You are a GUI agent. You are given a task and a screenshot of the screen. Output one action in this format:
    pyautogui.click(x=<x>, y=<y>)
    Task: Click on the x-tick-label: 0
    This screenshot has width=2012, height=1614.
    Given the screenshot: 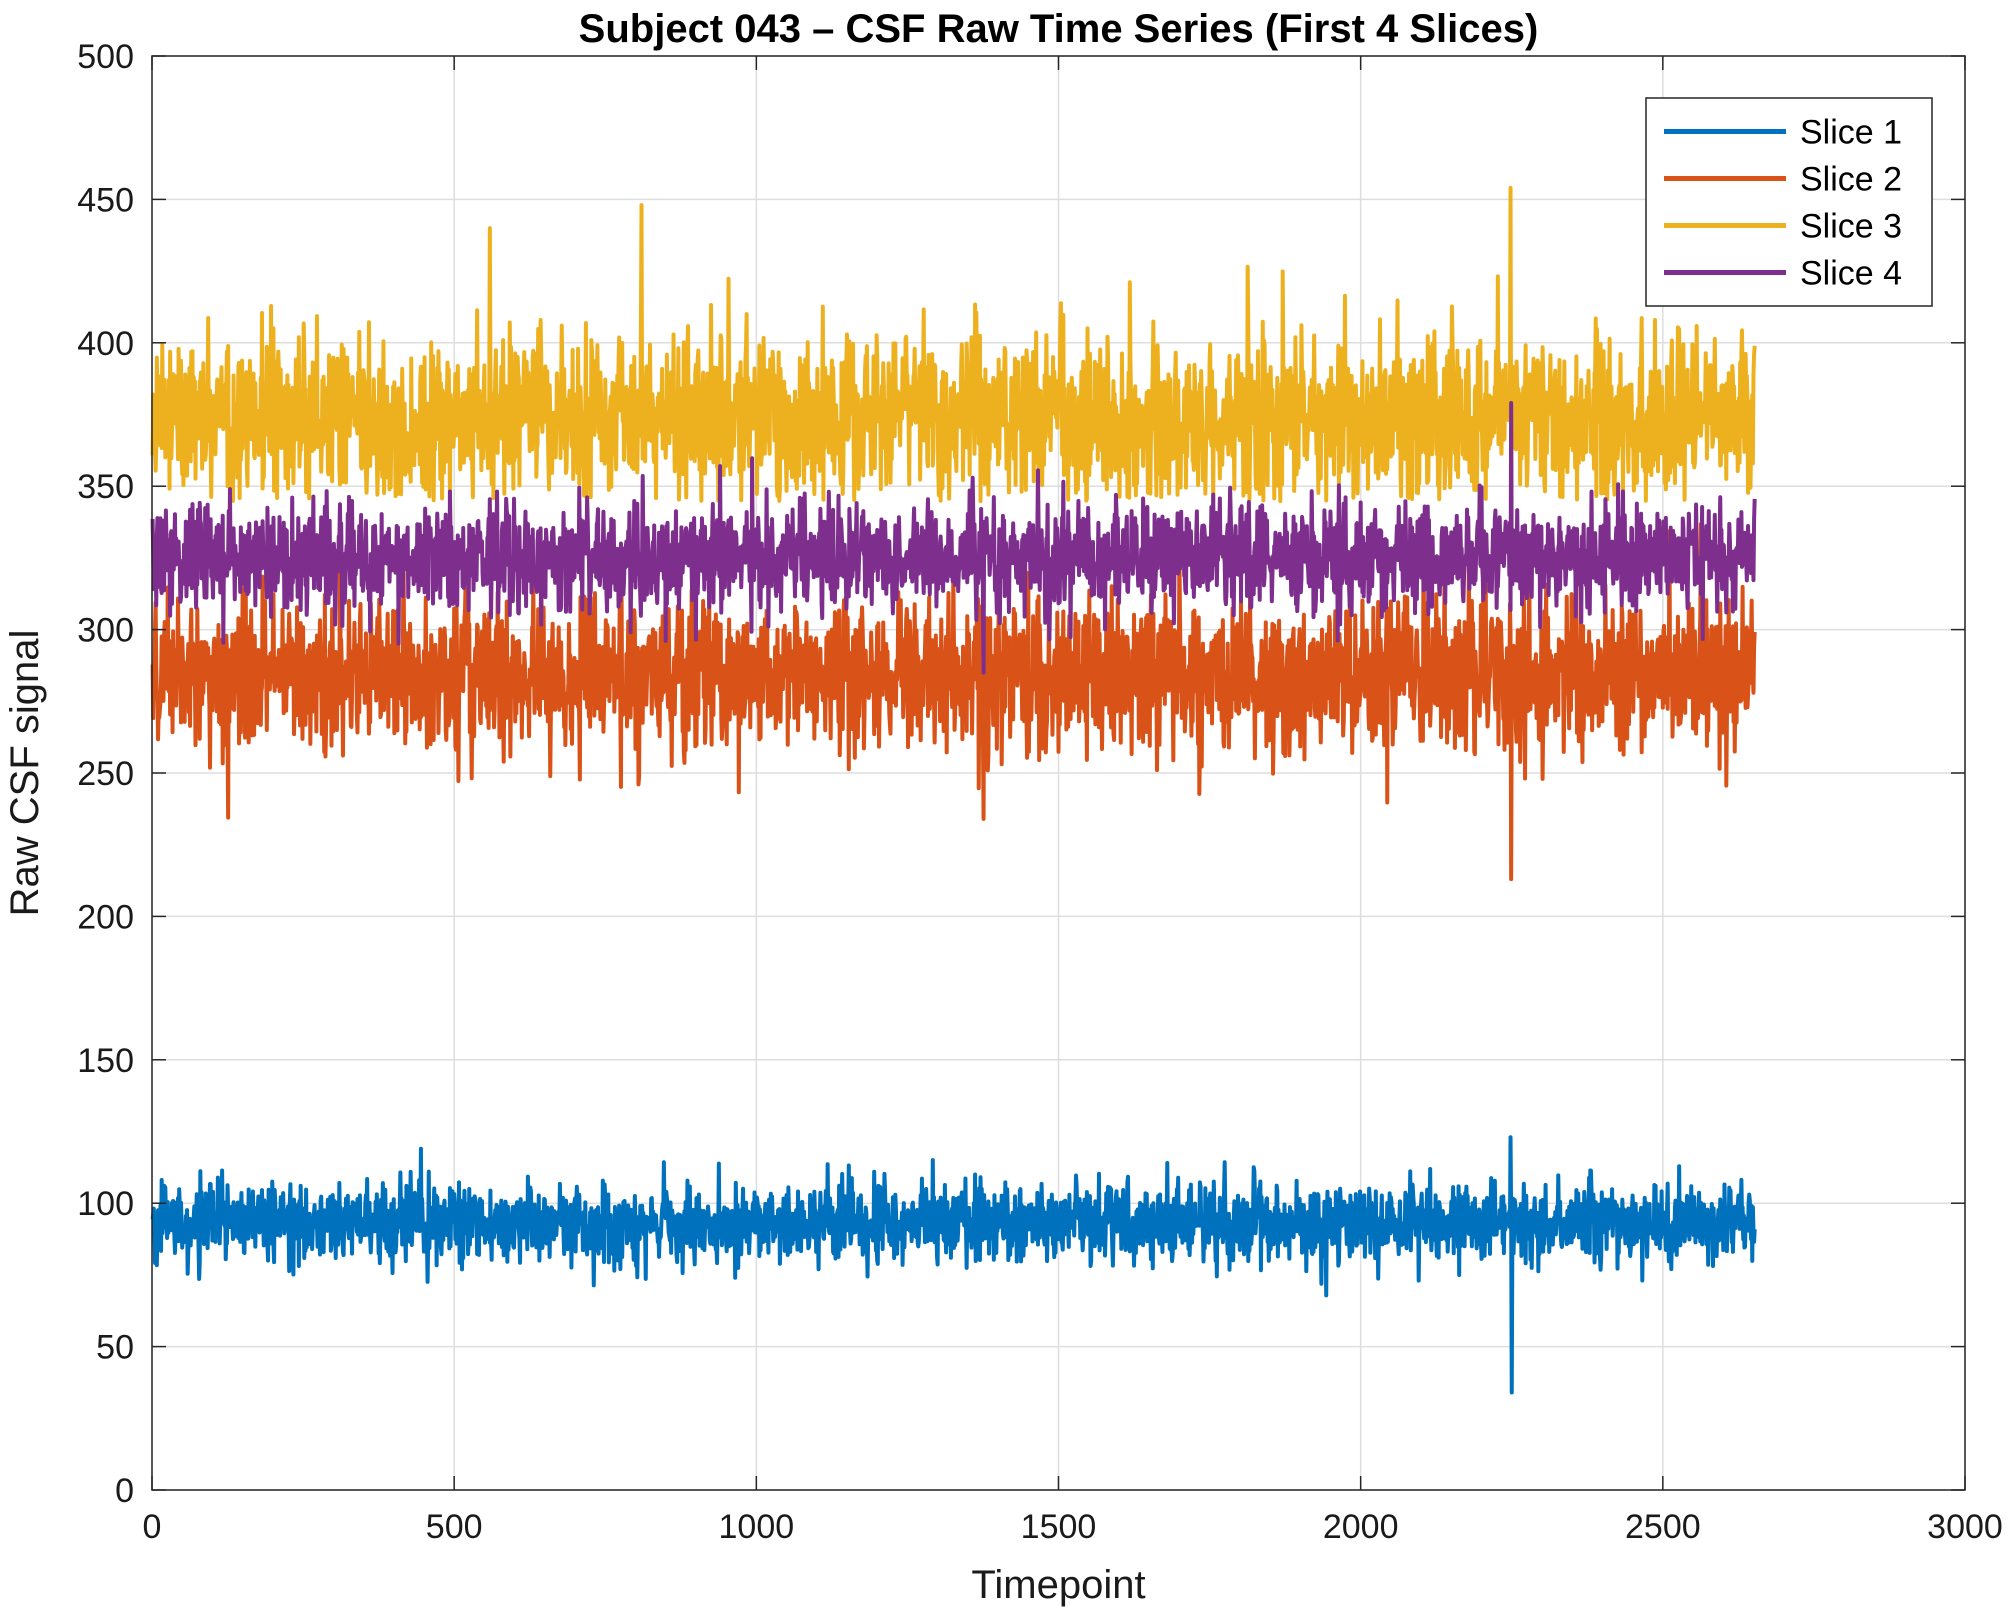 What is the action you would take?
    pyautogui.click(x=152, y=1527)
    